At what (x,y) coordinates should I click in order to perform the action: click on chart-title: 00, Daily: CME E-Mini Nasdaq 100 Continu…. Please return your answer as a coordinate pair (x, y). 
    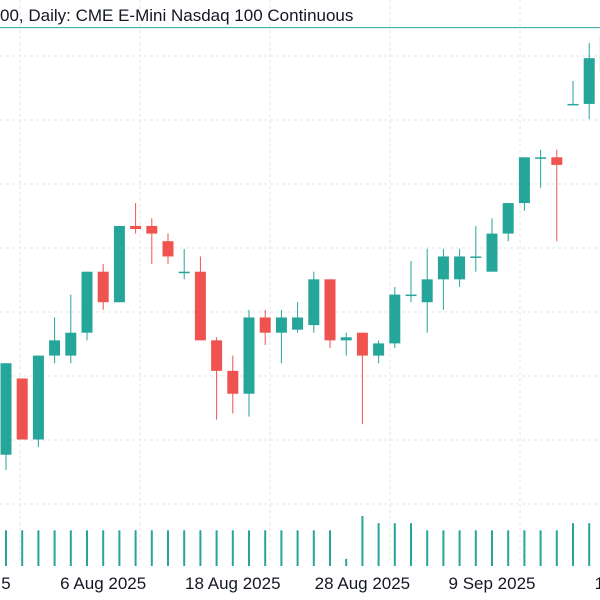
    Looking at the image, I should click on (177, 15).